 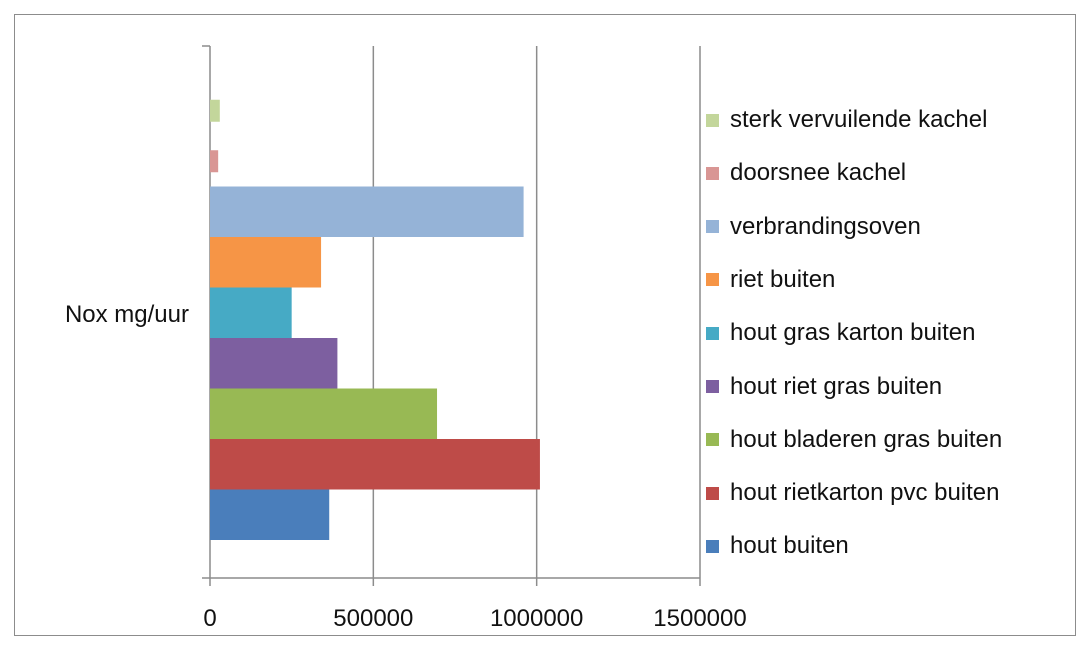 I want to click on bar-hout-riet-gras-buiten, so click(x=274, y=363).